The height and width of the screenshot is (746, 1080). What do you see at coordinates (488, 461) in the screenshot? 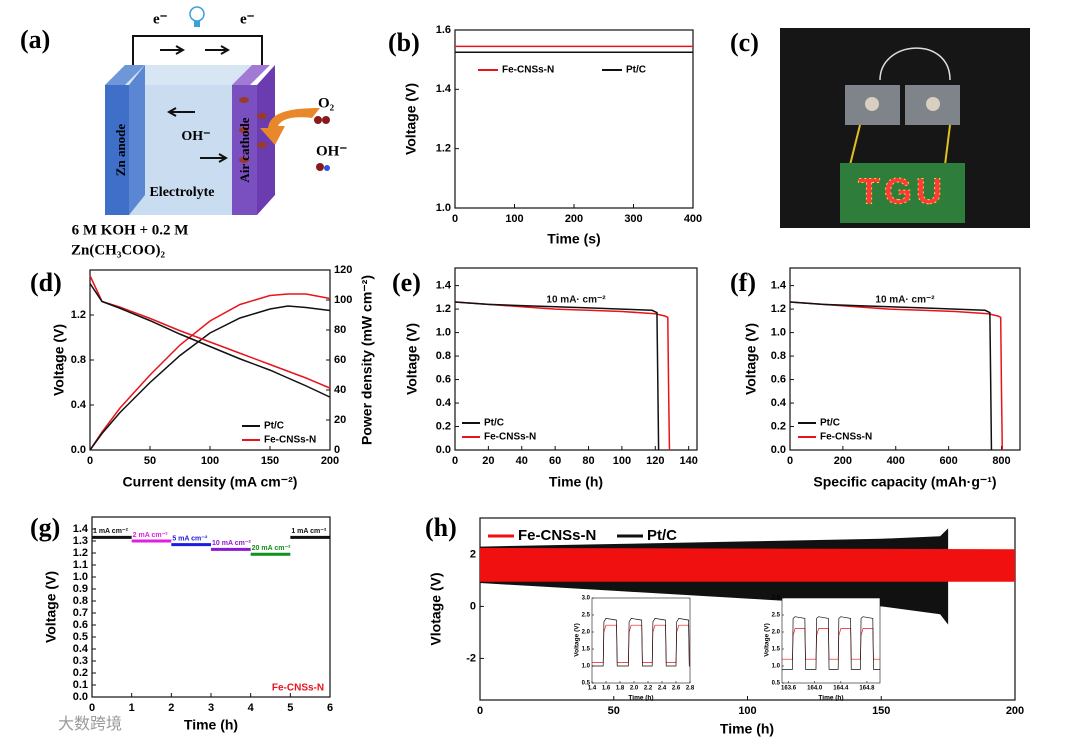
I see `x-tick-label: 20` at bounding box center [488, 461].